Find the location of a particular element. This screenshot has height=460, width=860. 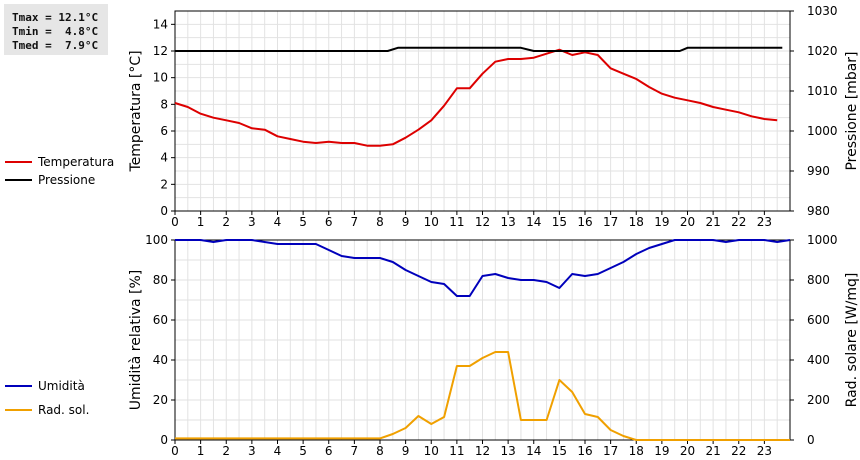

y-tick-label-left: 40 is located at coordinates (160, 360).